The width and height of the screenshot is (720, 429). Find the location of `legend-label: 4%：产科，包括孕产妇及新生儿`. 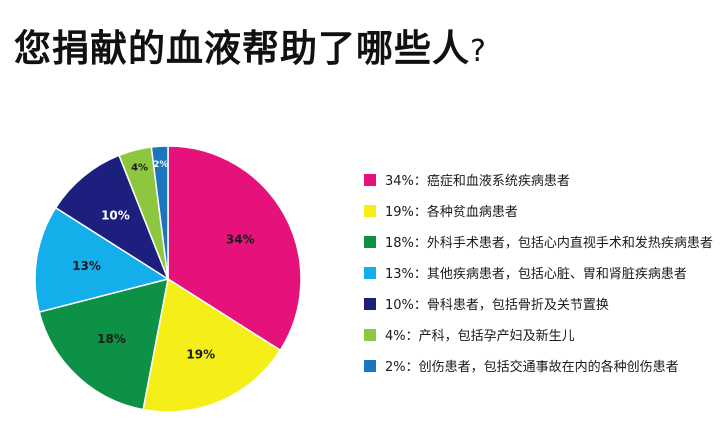

legend-label: 4%：产科，包括孕产妇及新生儿 is located at coordinates (480, 336).